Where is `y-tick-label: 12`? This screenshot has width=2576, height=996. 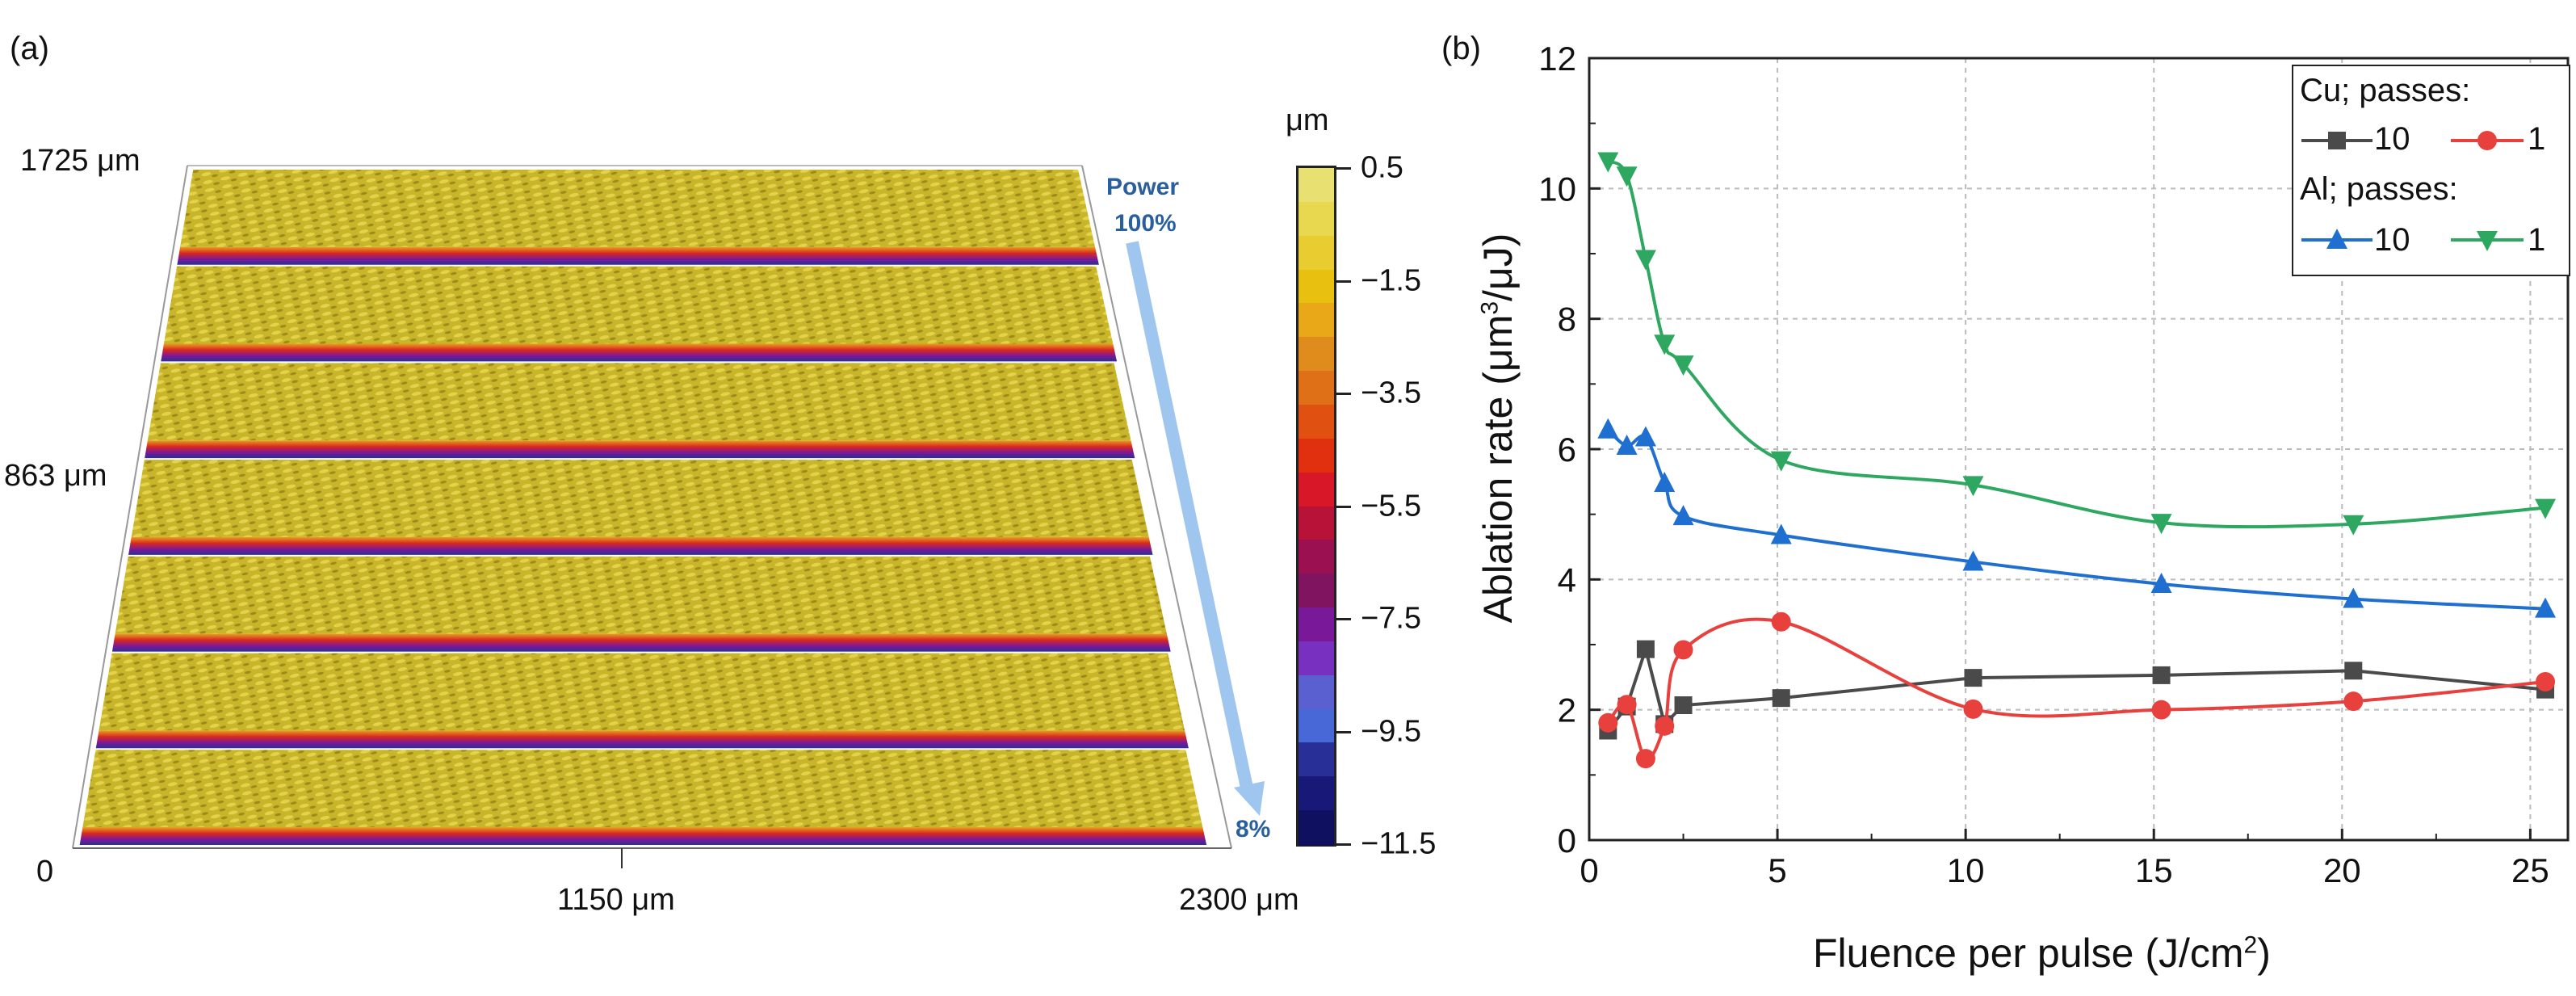 y-tick-label: 12 is located at coordinates (1557, 59).